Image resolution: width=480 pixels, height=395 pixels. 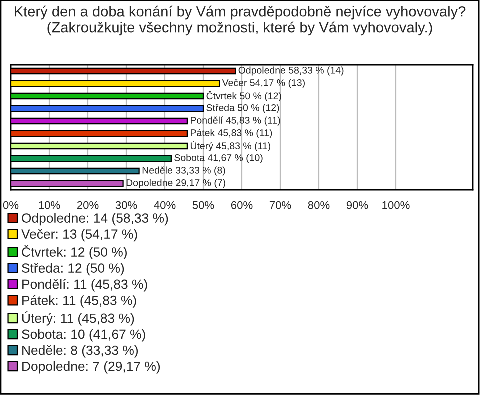 I want to click on chart-title: Který den a doba konání by Vám pravděpodobně nejvíce vyhovovaly? (Zakroužkujte všechny možnosti, které by Vám vyhovovaly.), so click(x=240, y=21).